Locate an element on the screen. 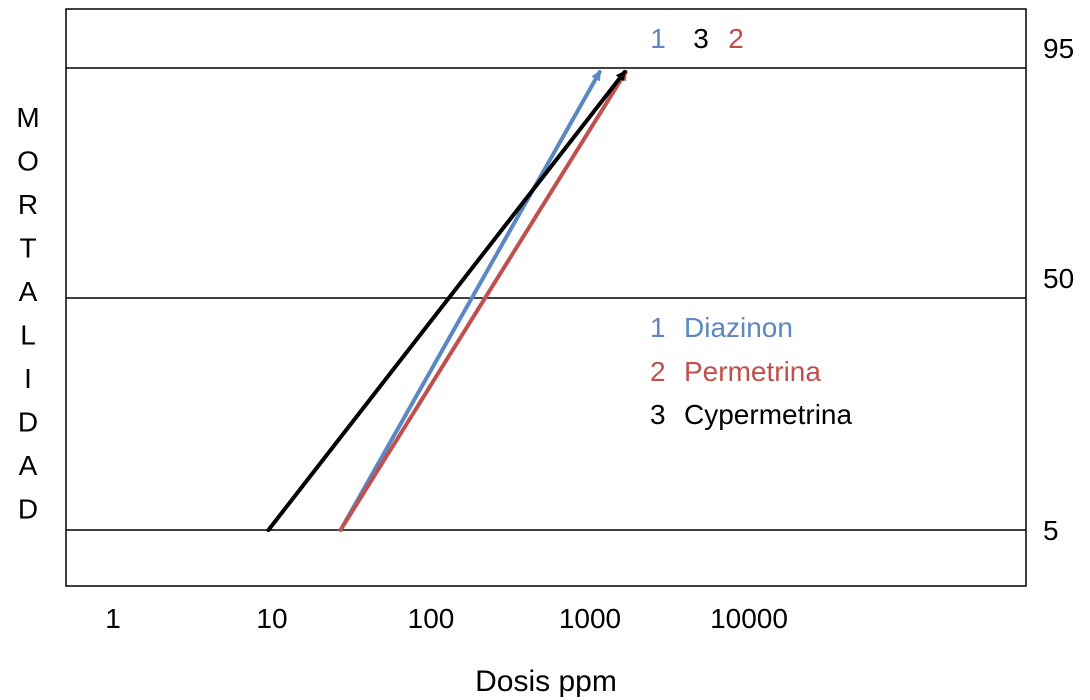 The width and height of the screenshot is (1090, 700). y-axis-letter: I is located at coordinates (28, 378).